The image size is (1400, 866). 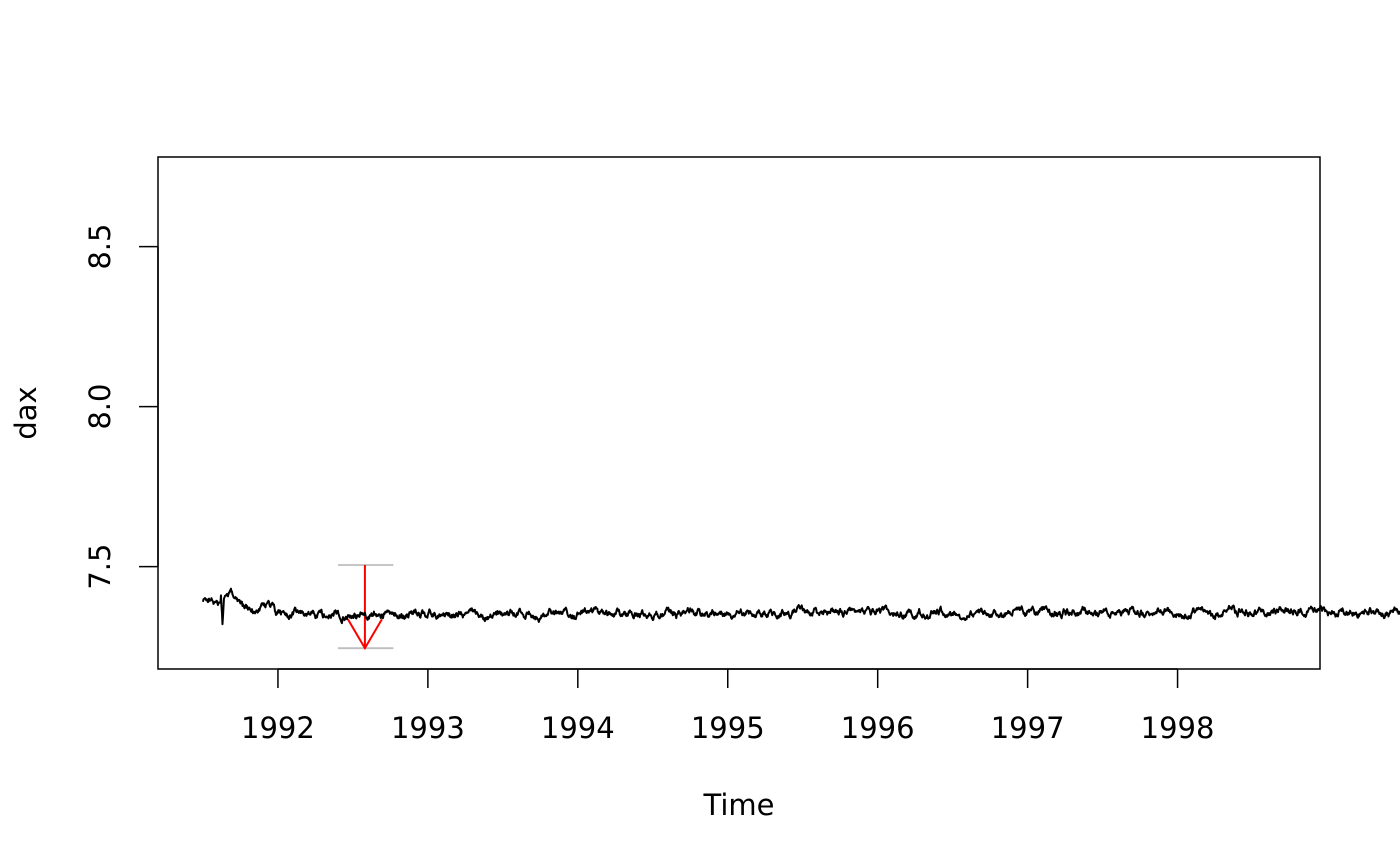 What do you see at coordinates (728, 706) in the screenshot?
I see `x-axis: 1992 1993 1994 1995 1996 1997 1998` at bounding box center [728, 706].